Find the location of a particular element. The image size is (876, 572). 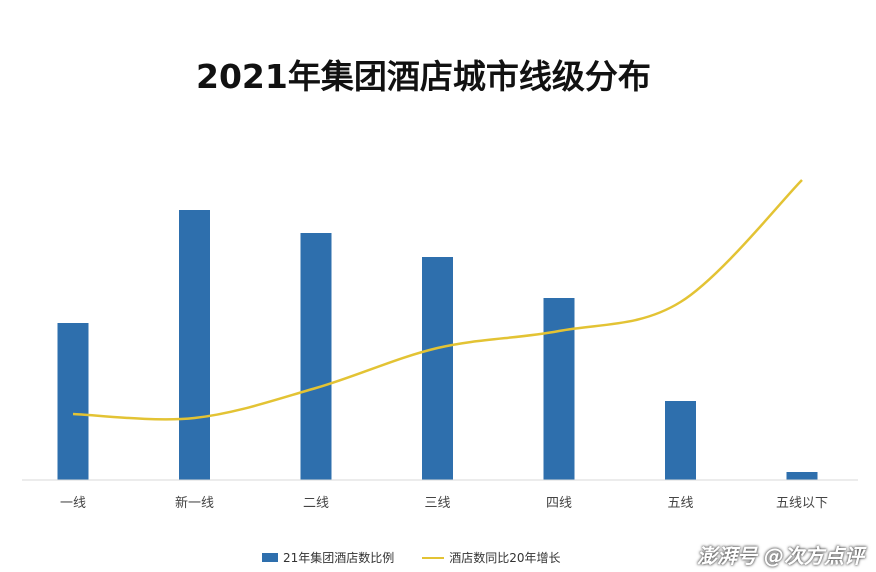

legend-label-bar: 21年集团酒店数比例 is located at coordinates (339, 558).